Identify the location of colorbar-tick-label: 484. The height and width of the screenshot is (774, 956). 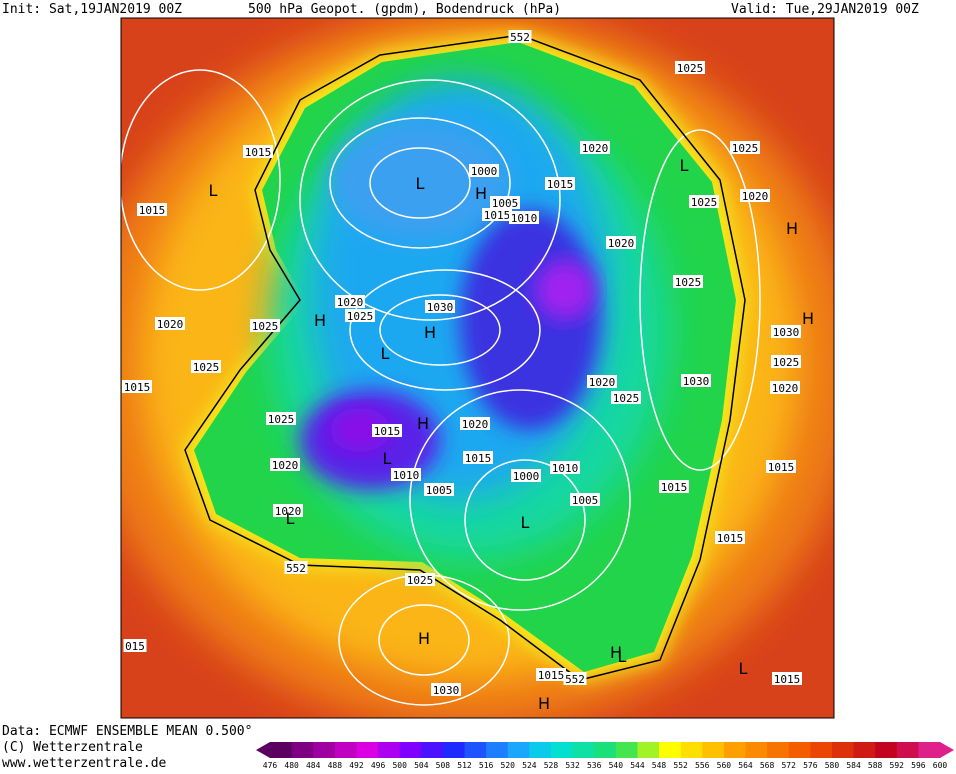
(313, 765).